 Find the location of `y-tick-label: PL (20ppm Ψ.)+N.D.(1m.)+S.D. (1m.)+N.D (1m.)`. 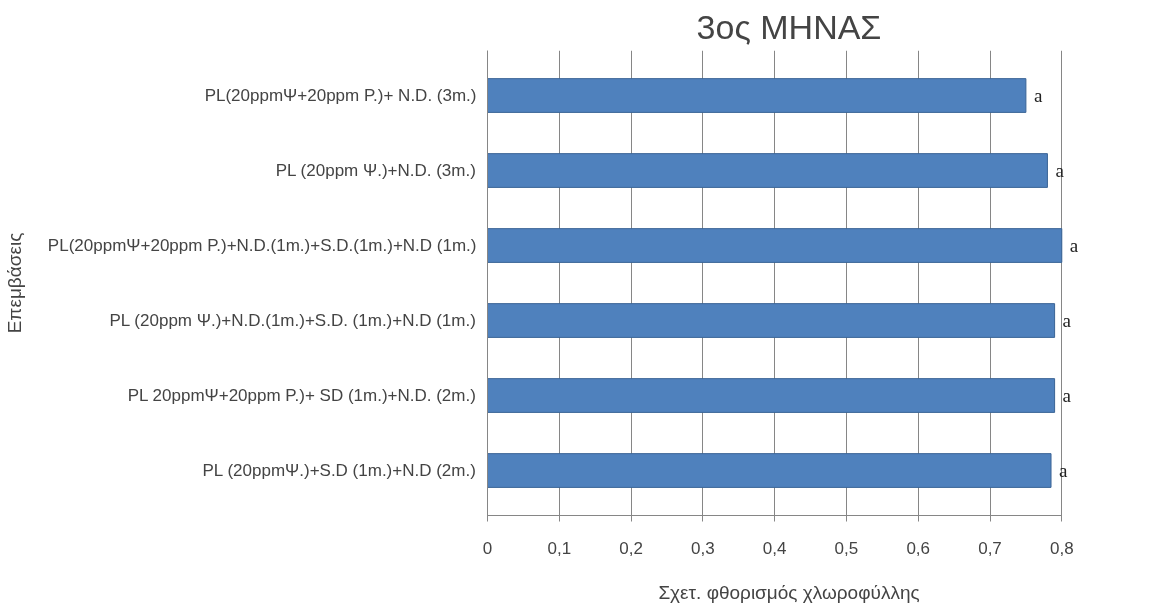

y-tick-label: PL (20ppm Ψ.)+N.D.(1m.)+S.D. (1m.)+N.D (1m.) is located at coordinates (292, 320).